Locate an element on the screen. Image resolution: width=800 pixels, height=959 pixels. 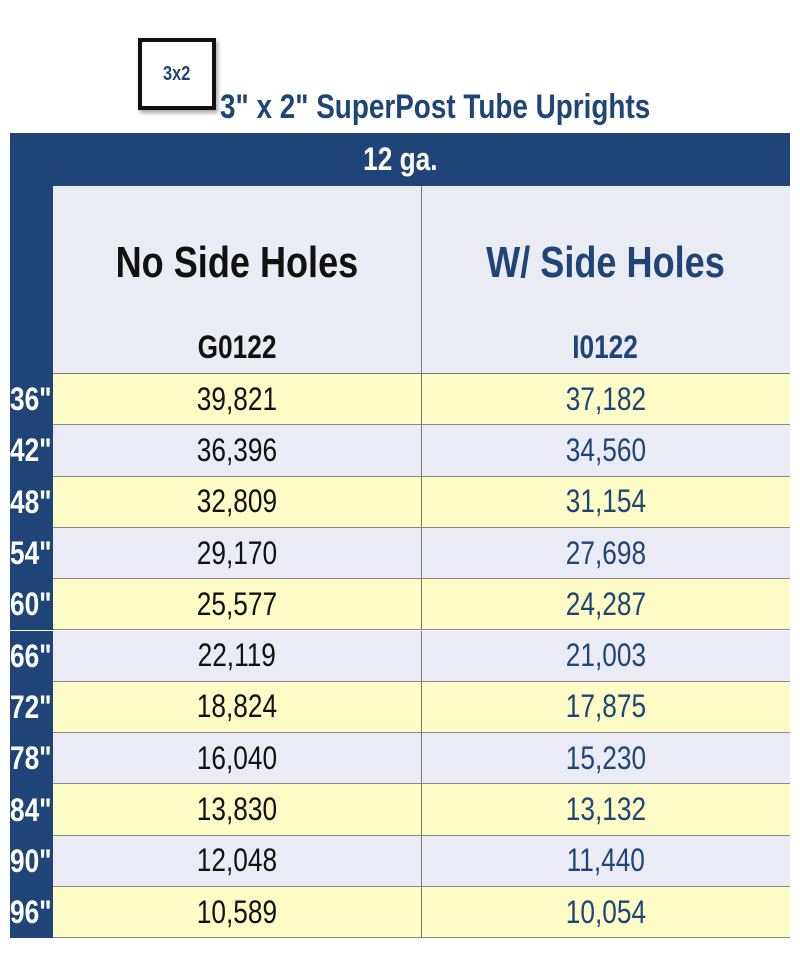
value-cell-text: 13,132 is located at coordinates (606, 809).